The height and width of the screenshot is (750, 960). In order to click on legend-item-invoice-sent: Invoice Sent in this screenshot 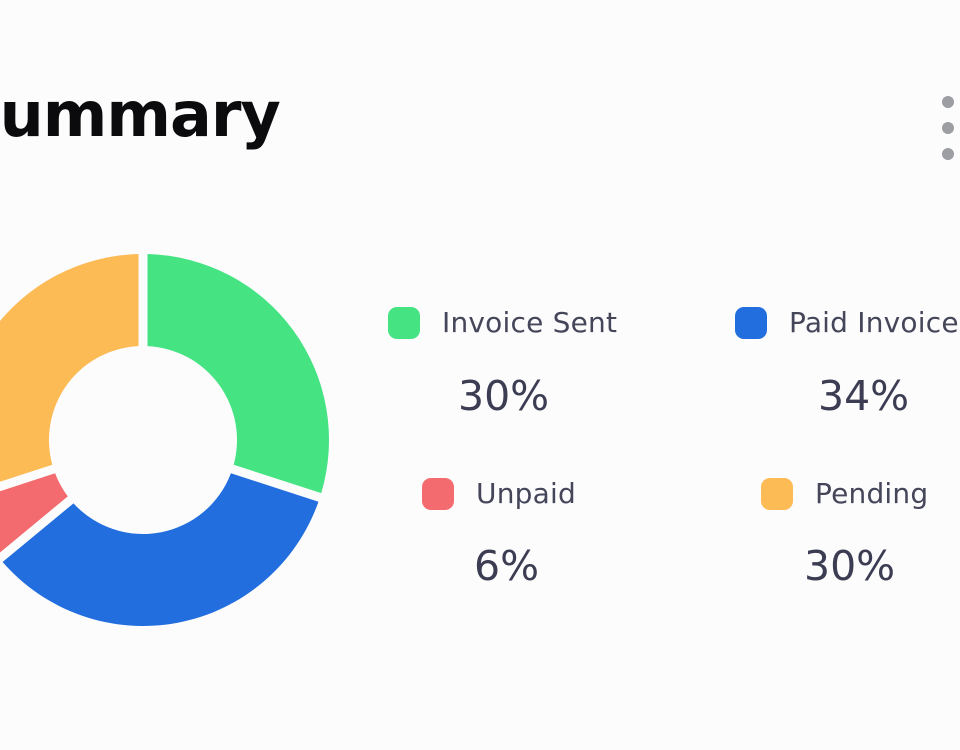, I will do `click(528, 322)`.